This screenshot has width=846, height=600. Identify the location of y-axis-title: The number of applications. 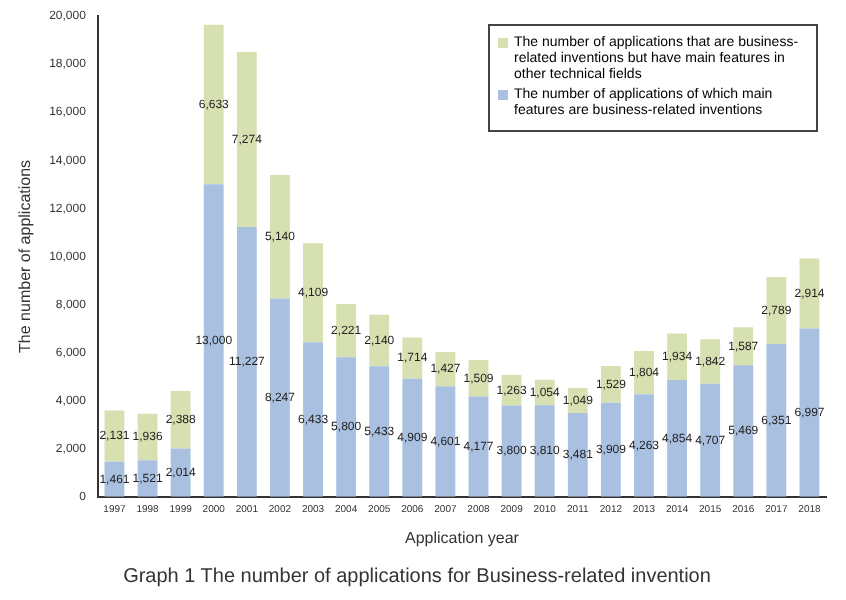
(25, 256).